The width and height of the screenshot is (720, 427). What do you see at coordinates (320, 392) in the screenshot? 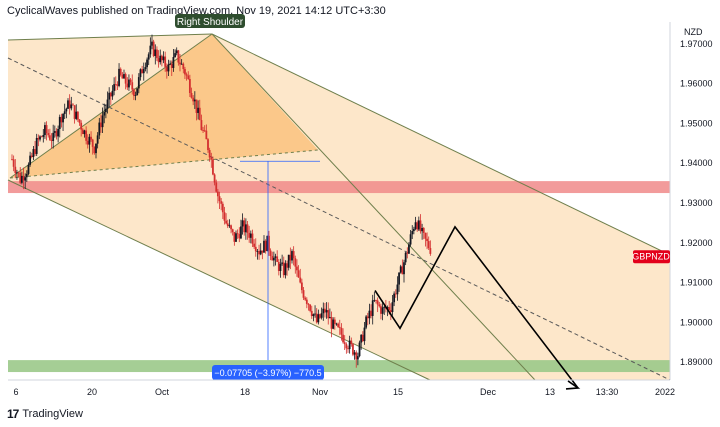
I see `time-tick-label: Nov` at bounding box center [320, 392].